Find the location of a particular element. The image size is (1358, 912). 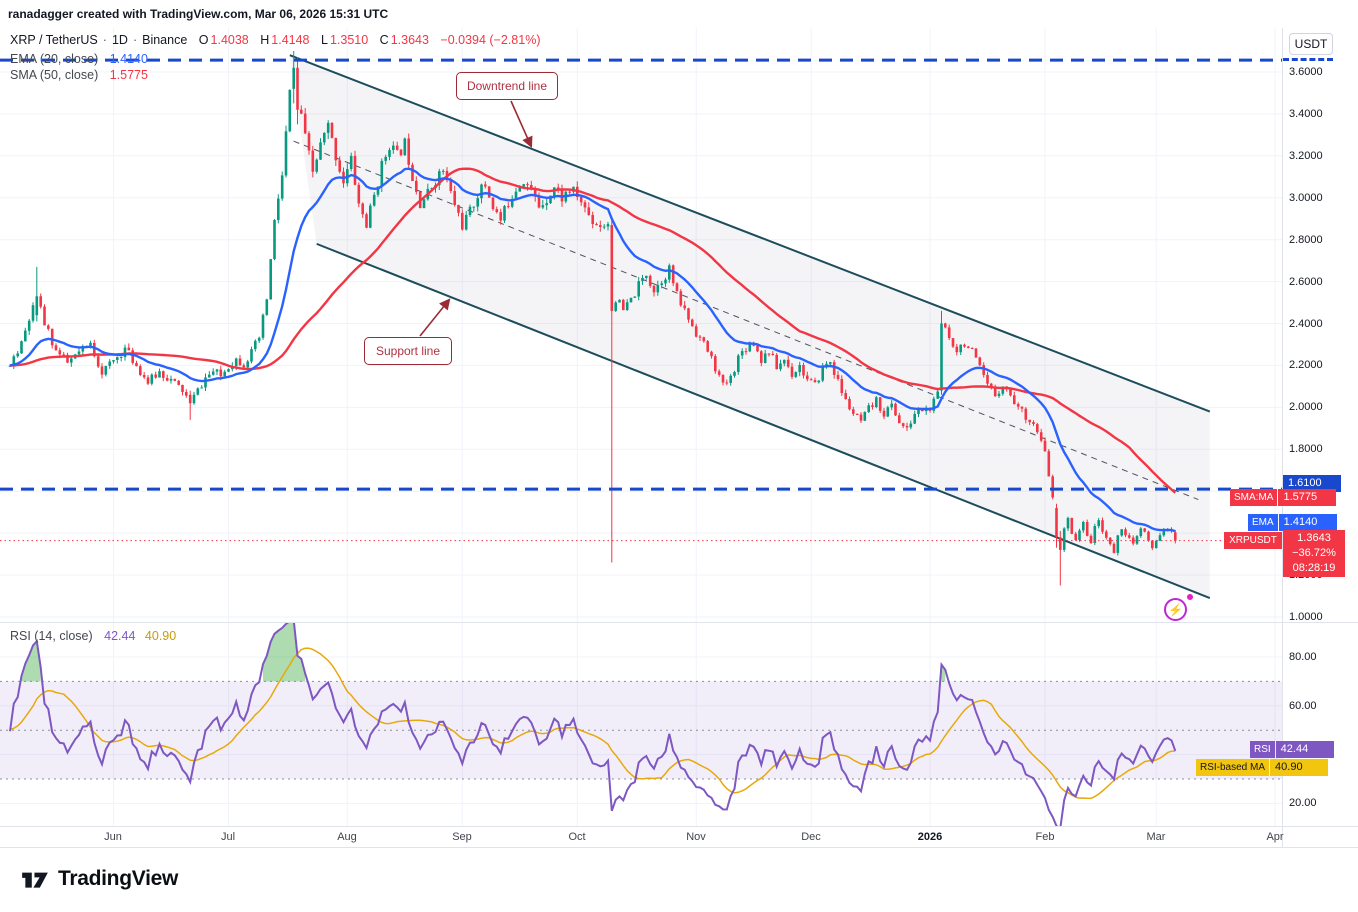

price-tick: 3.0000 is located at coordinates (1306, 198).